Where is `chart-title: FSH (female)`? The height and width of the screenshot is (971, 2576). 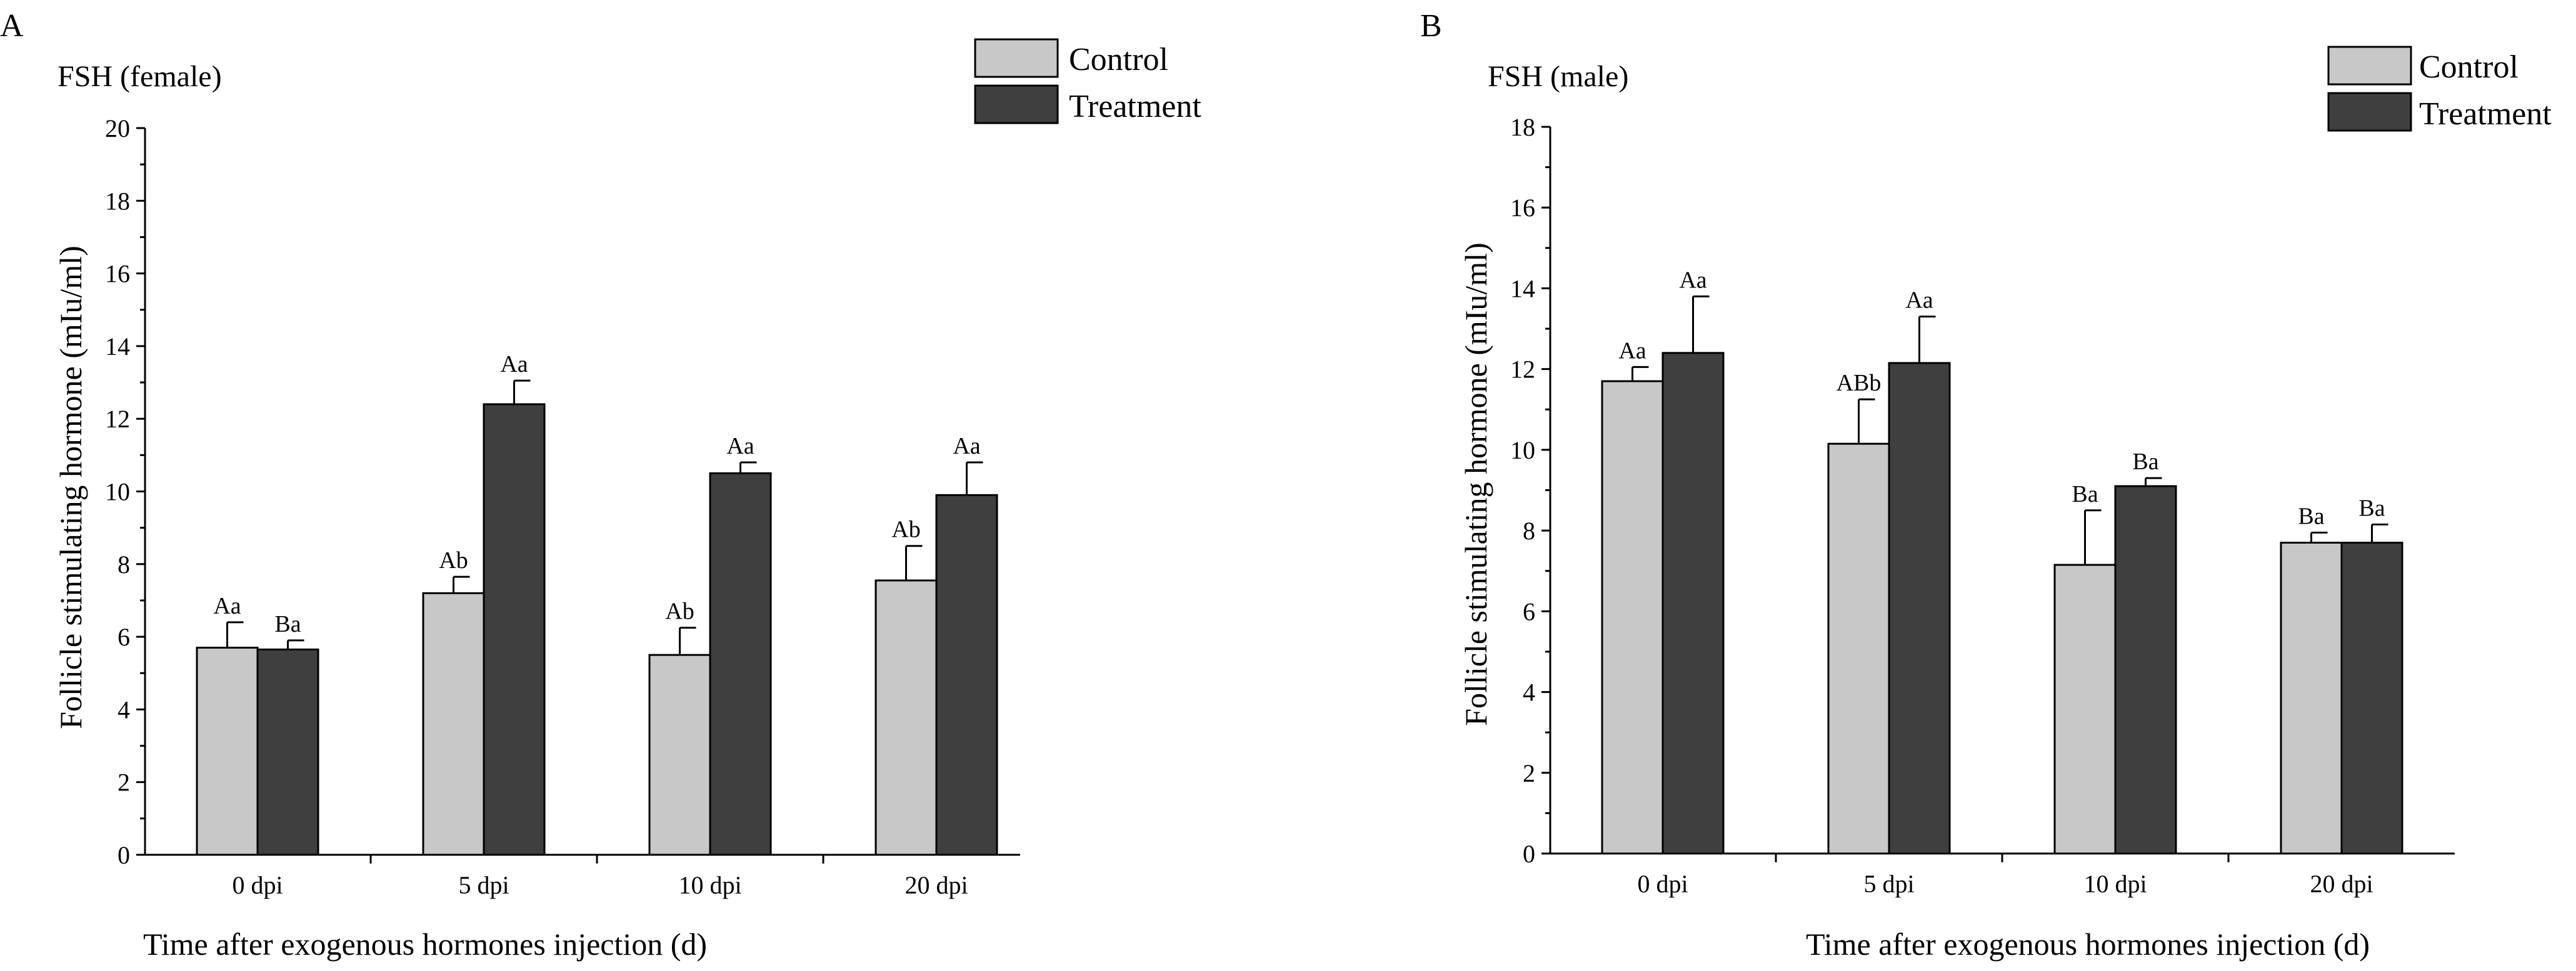
chart-title: FSH (female) is located at coordinates (140, 77).